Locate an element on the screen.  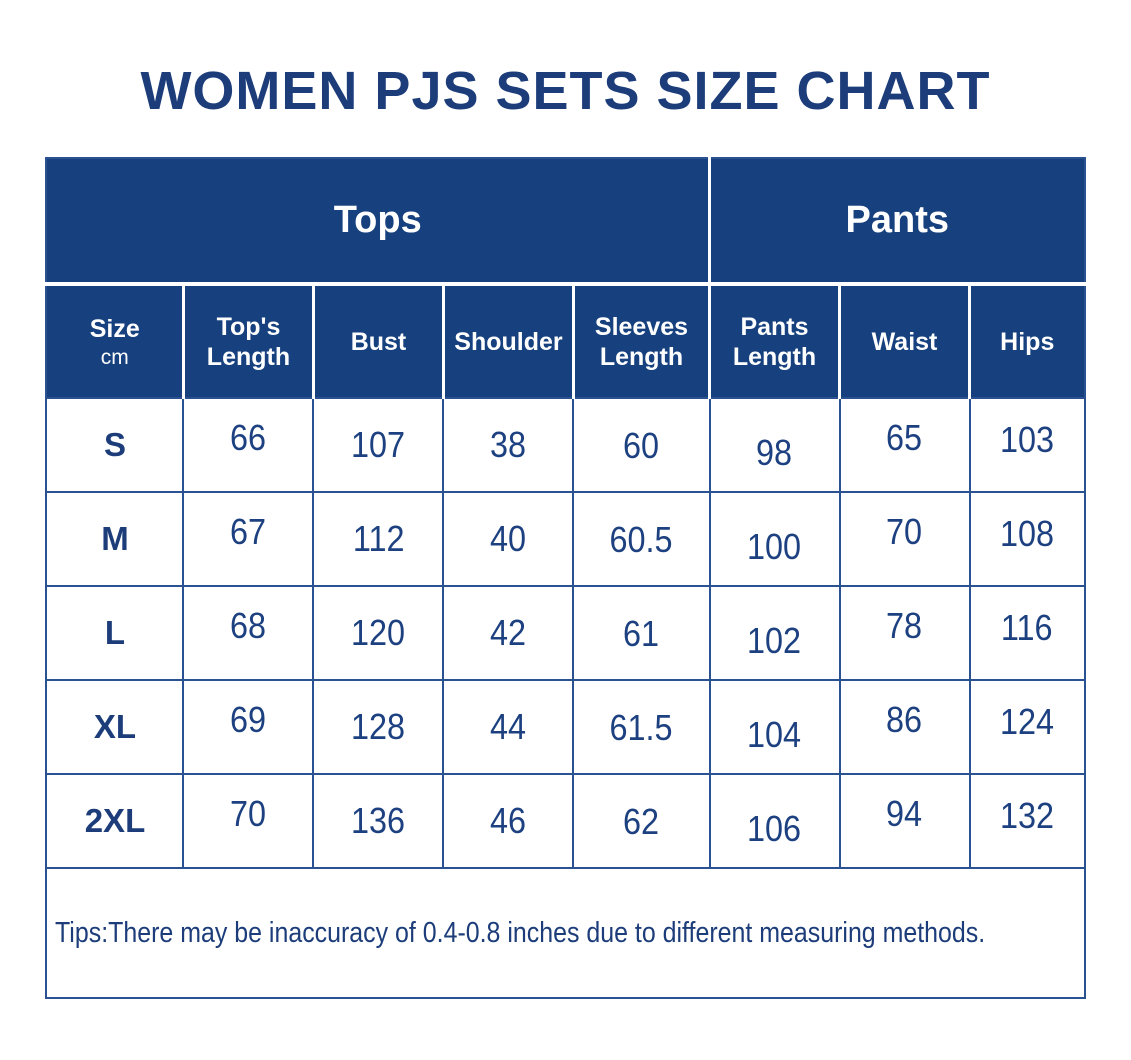
column-header-bust: Bust is located at coordinates (379, 341).